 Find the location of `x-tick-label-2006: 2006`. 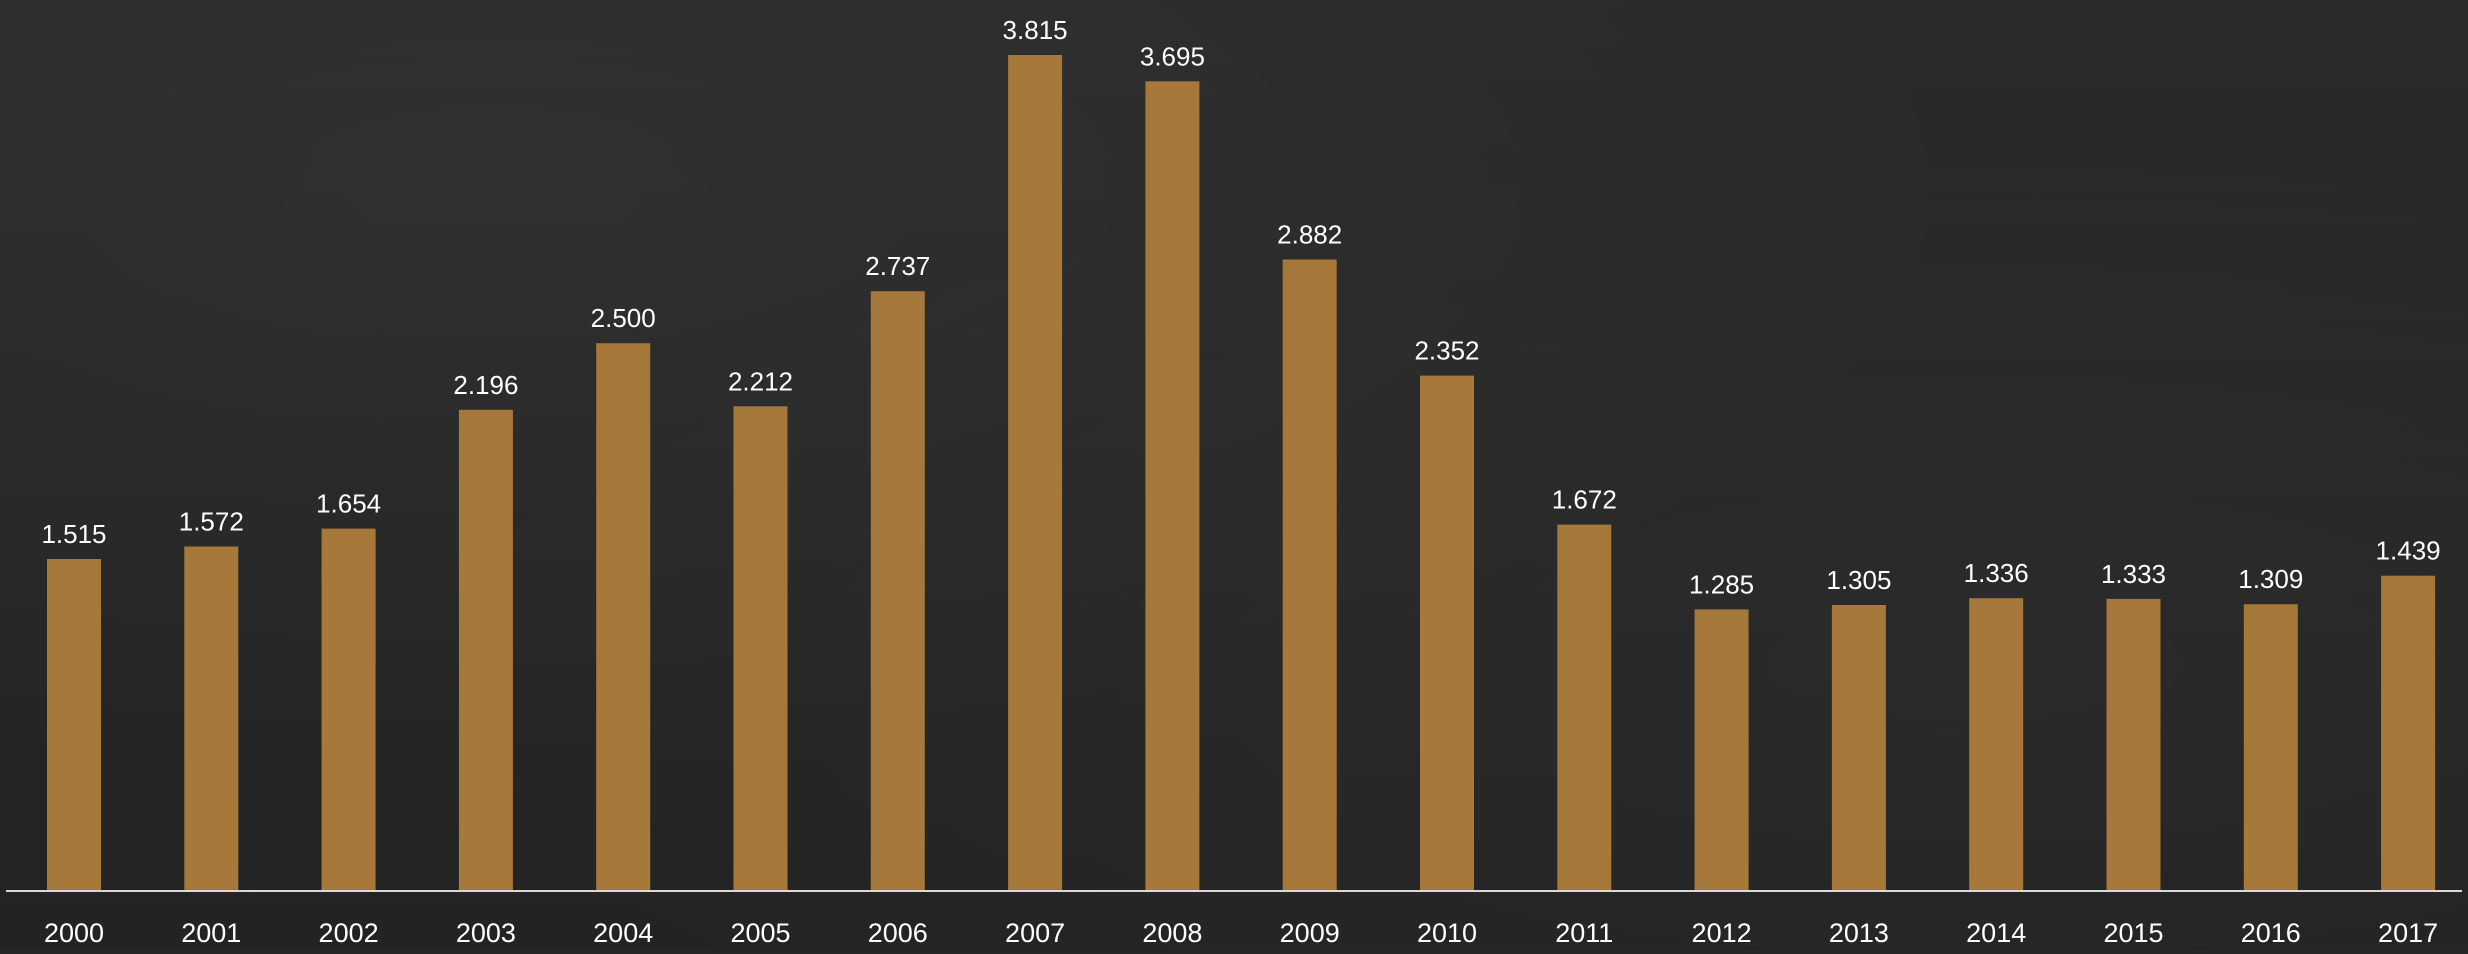

x-tick-label-2006: 2006 is located at coordinates (898, 933).